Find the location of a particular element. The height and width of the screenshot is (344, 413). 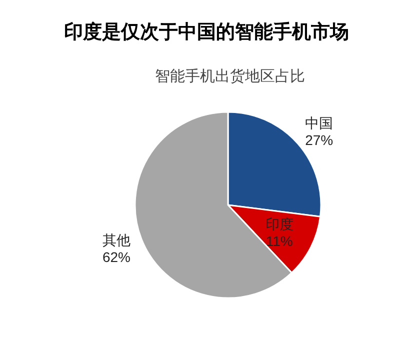

subtitle: 智能手机出货地区占比 is located at coordinates (230, 76).